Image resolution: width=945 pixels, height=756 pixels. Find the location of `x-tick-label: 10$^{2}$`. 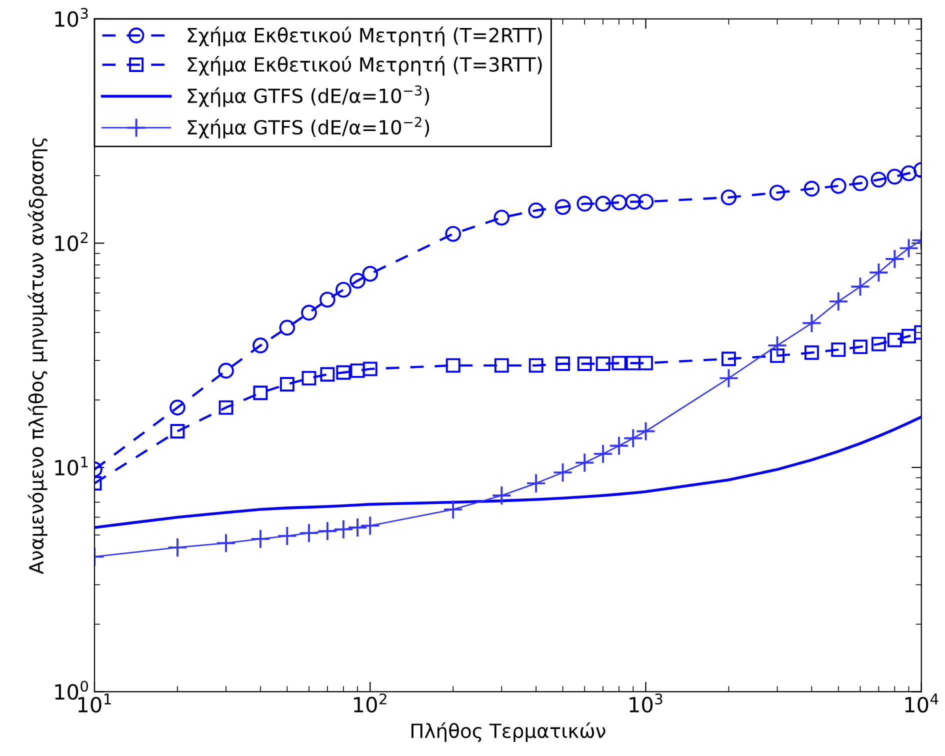

x-tick-label: 10$^{2}$ is located at coordinates (370, 703).